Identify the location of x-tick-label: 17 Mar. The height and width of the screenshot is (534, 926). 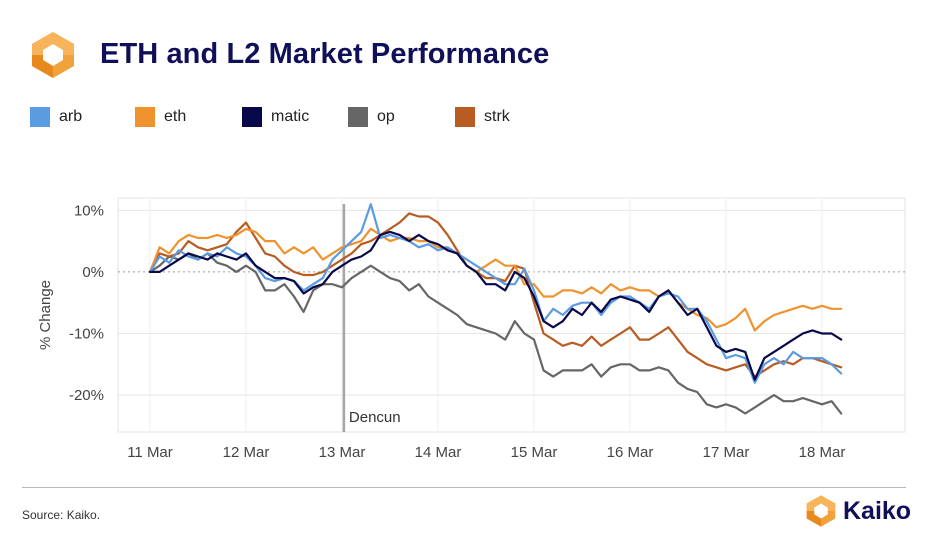
(726, 452).